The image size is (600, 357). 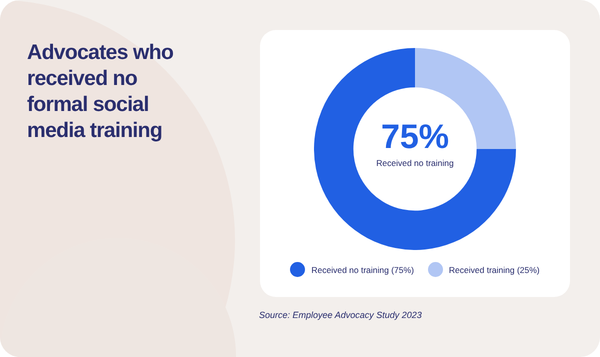 What do you see at coordinates (415, 163) in the screenshot?
I see `text: Received no training` at bounding box center [415, 163].